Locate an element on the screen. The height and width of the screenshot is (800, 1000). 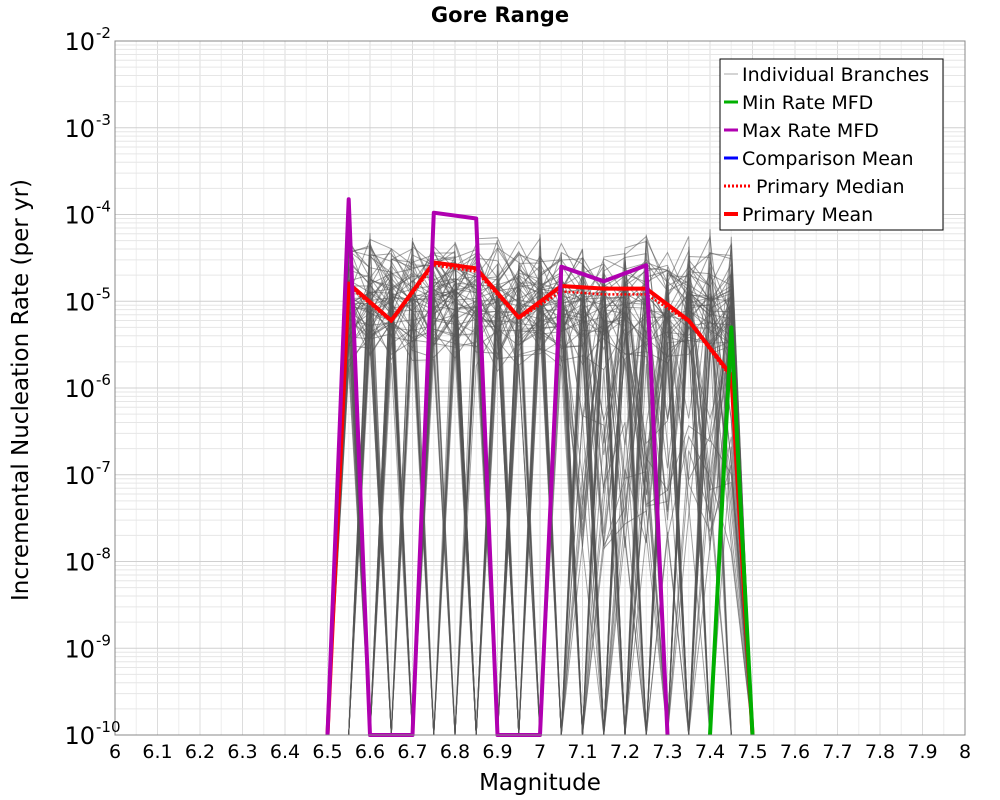
x-tick-label: 8 is located at coordinates (965, 752).